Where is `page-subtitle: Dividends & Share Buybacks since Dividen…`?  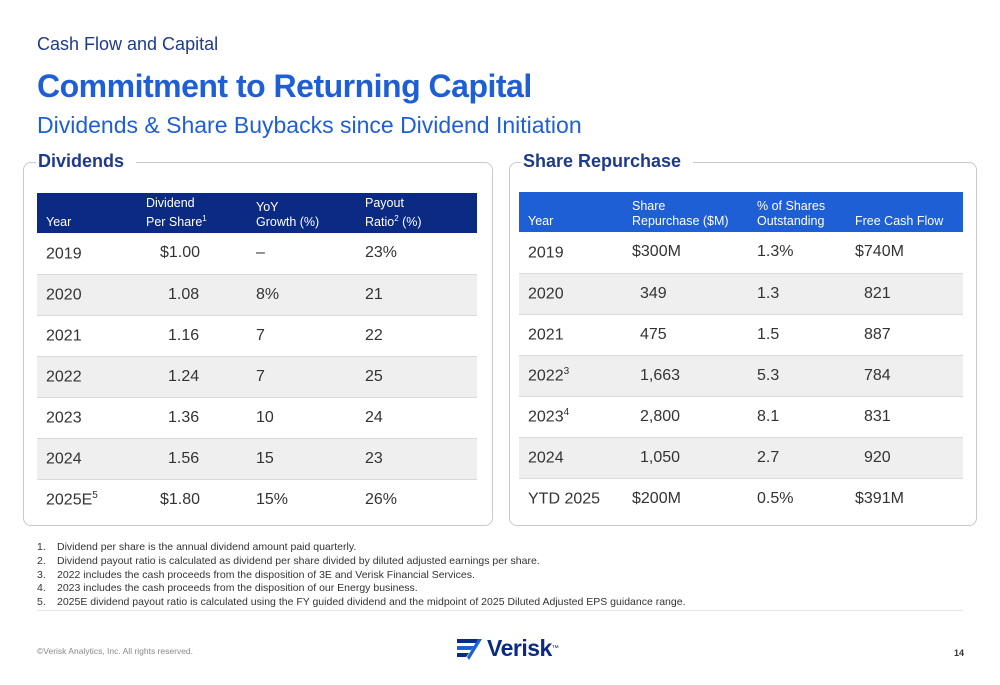 page-subtitle: Dividends & Share Buybacks since Dividen… is located at coordinates (309, 125).